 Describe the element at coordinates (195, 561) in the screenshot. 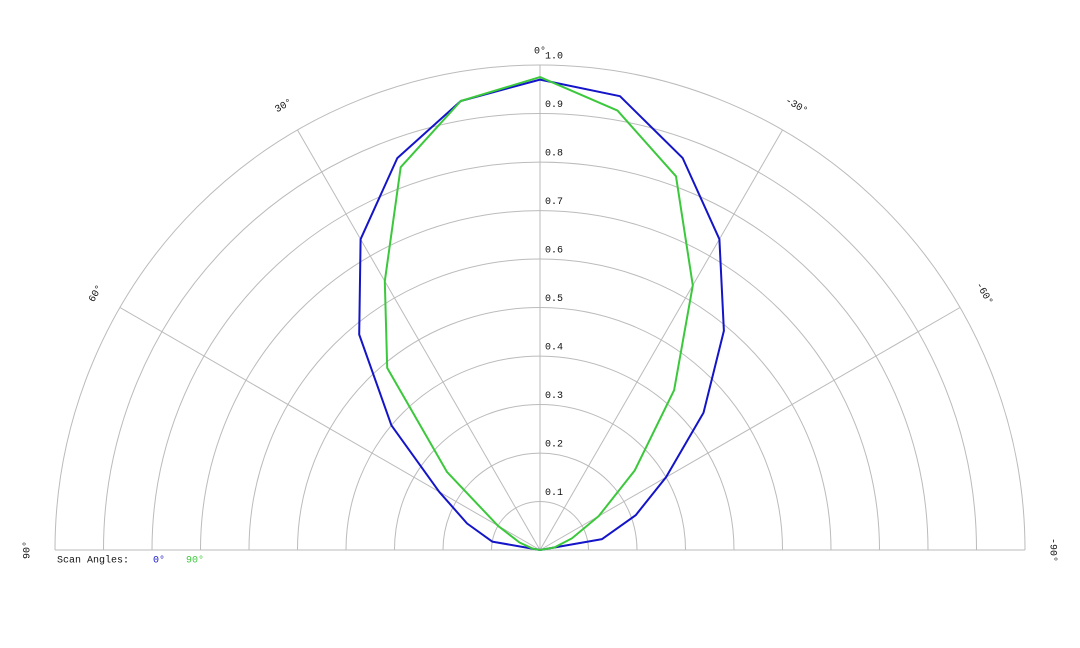

I see `legend-entry: 90°` at that location.